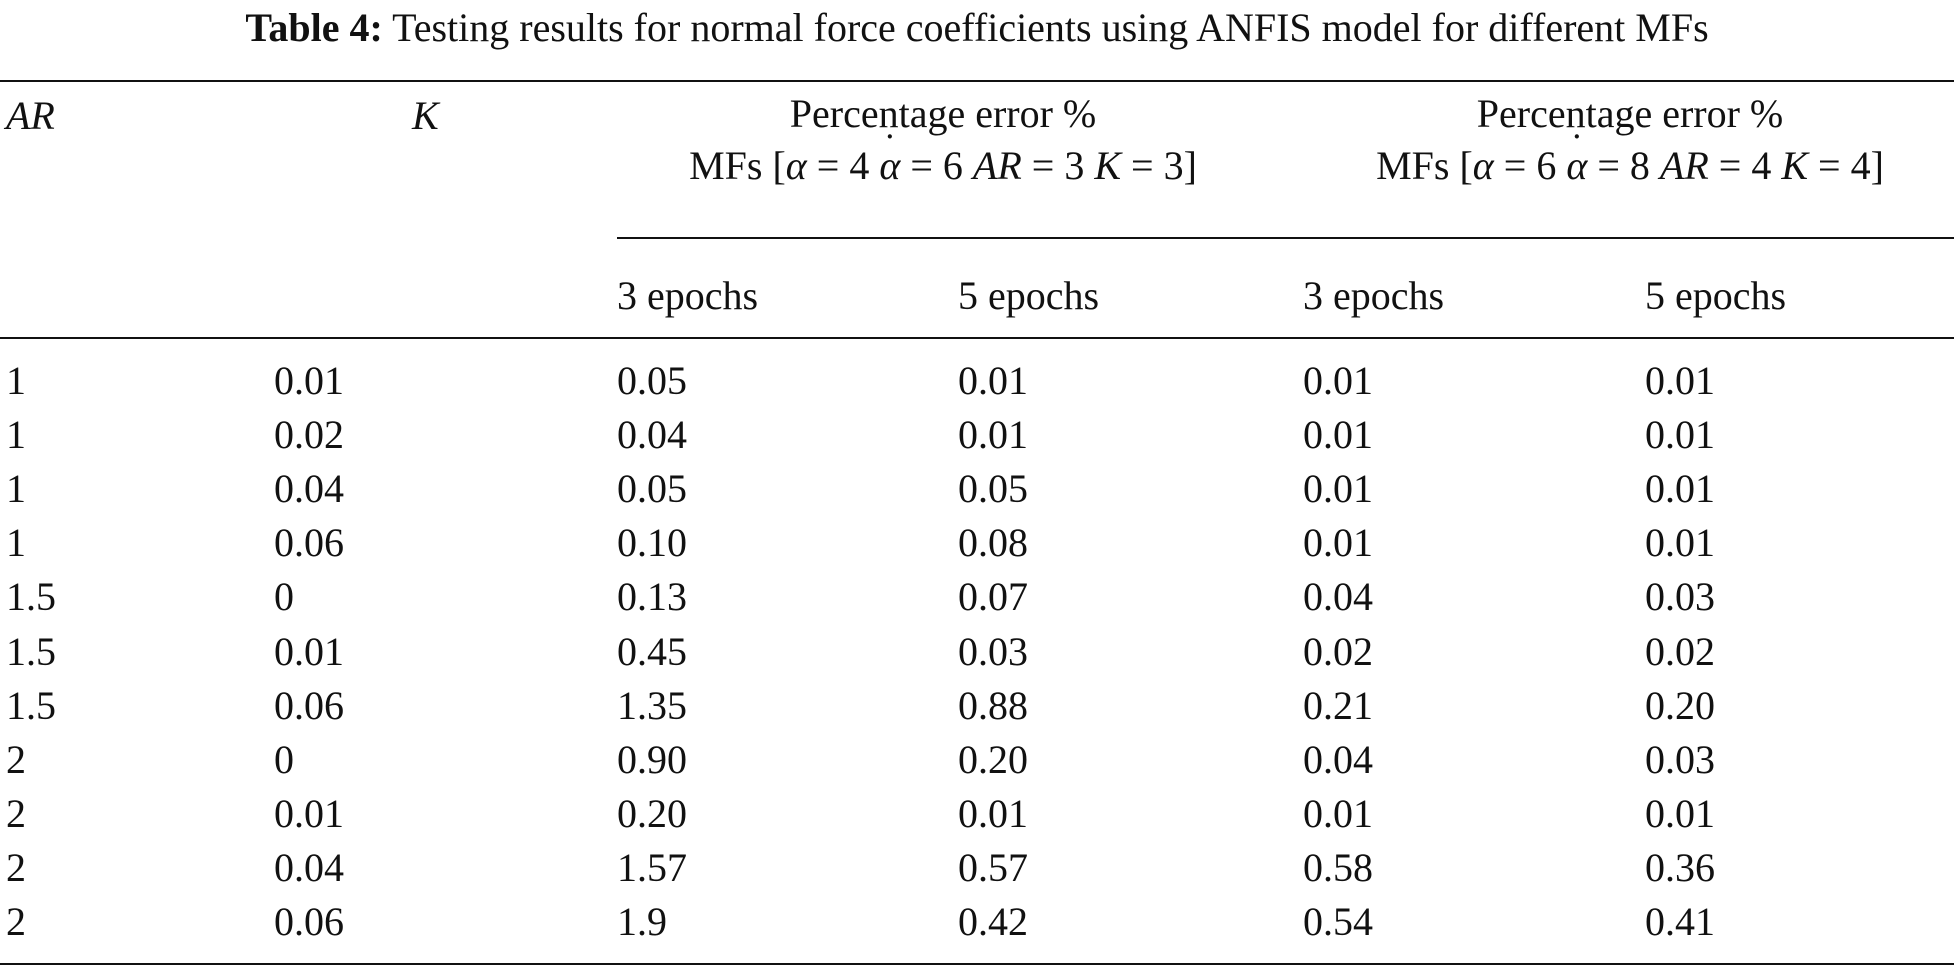  What do you see at coordinates (1680, 705) in the screenshot?
I see `cell-mf2-5ep: 0.20` at bounding box center [1680, 705].